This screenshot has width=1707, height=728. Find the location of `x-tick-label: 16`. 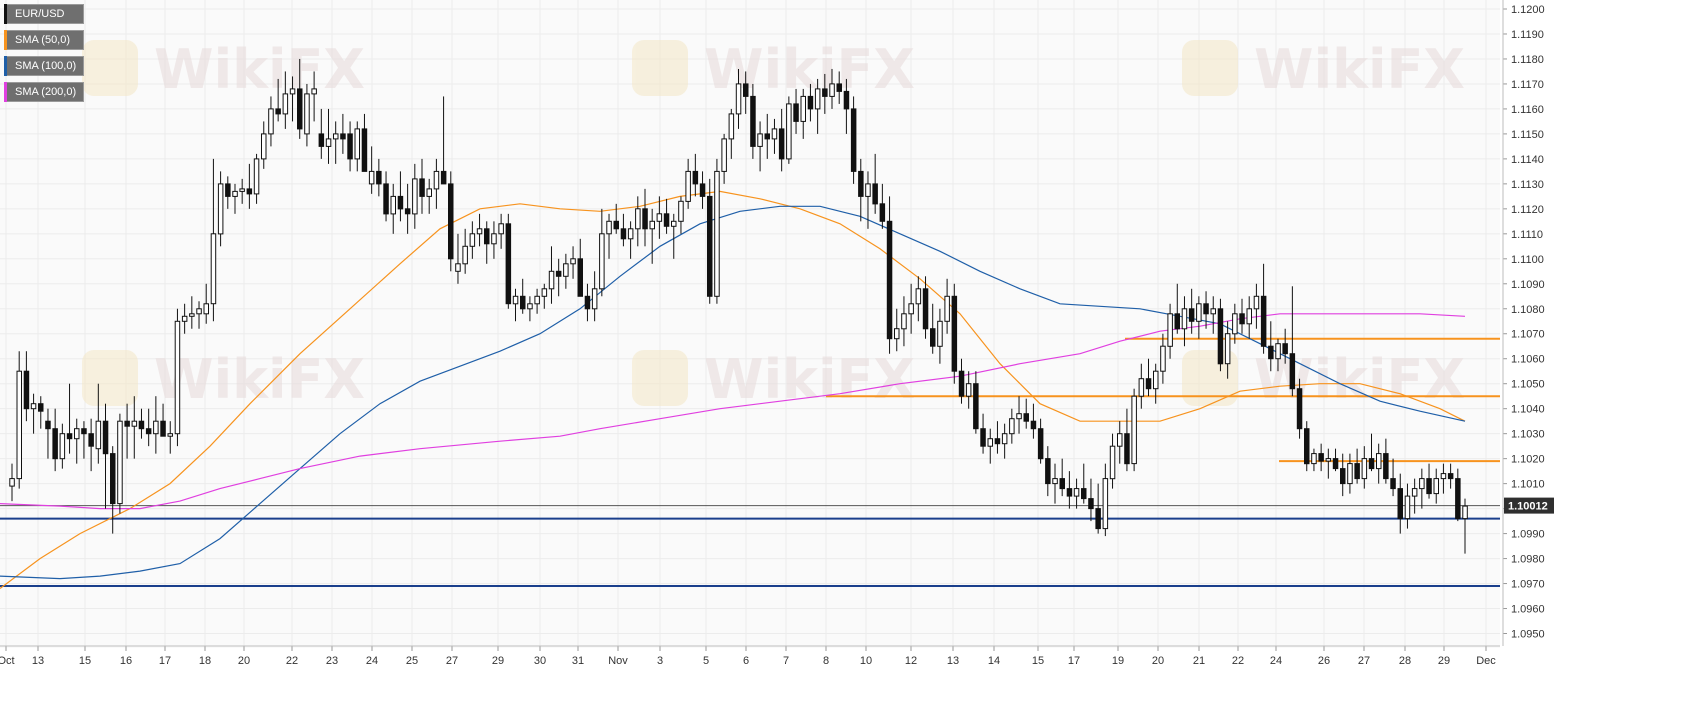

x-tick-label: 16 is located at coordinates (126, 661).